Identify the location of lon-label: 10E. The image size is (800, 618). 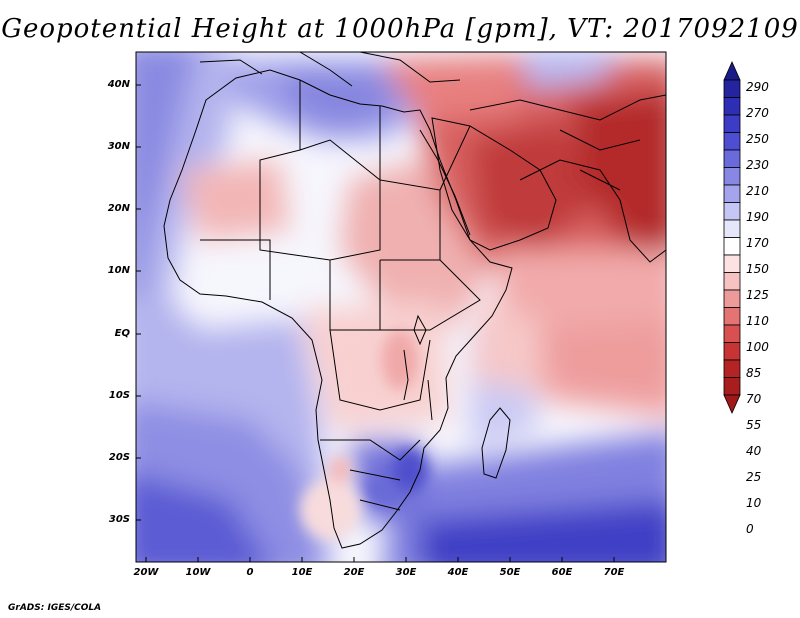
(302, 572).